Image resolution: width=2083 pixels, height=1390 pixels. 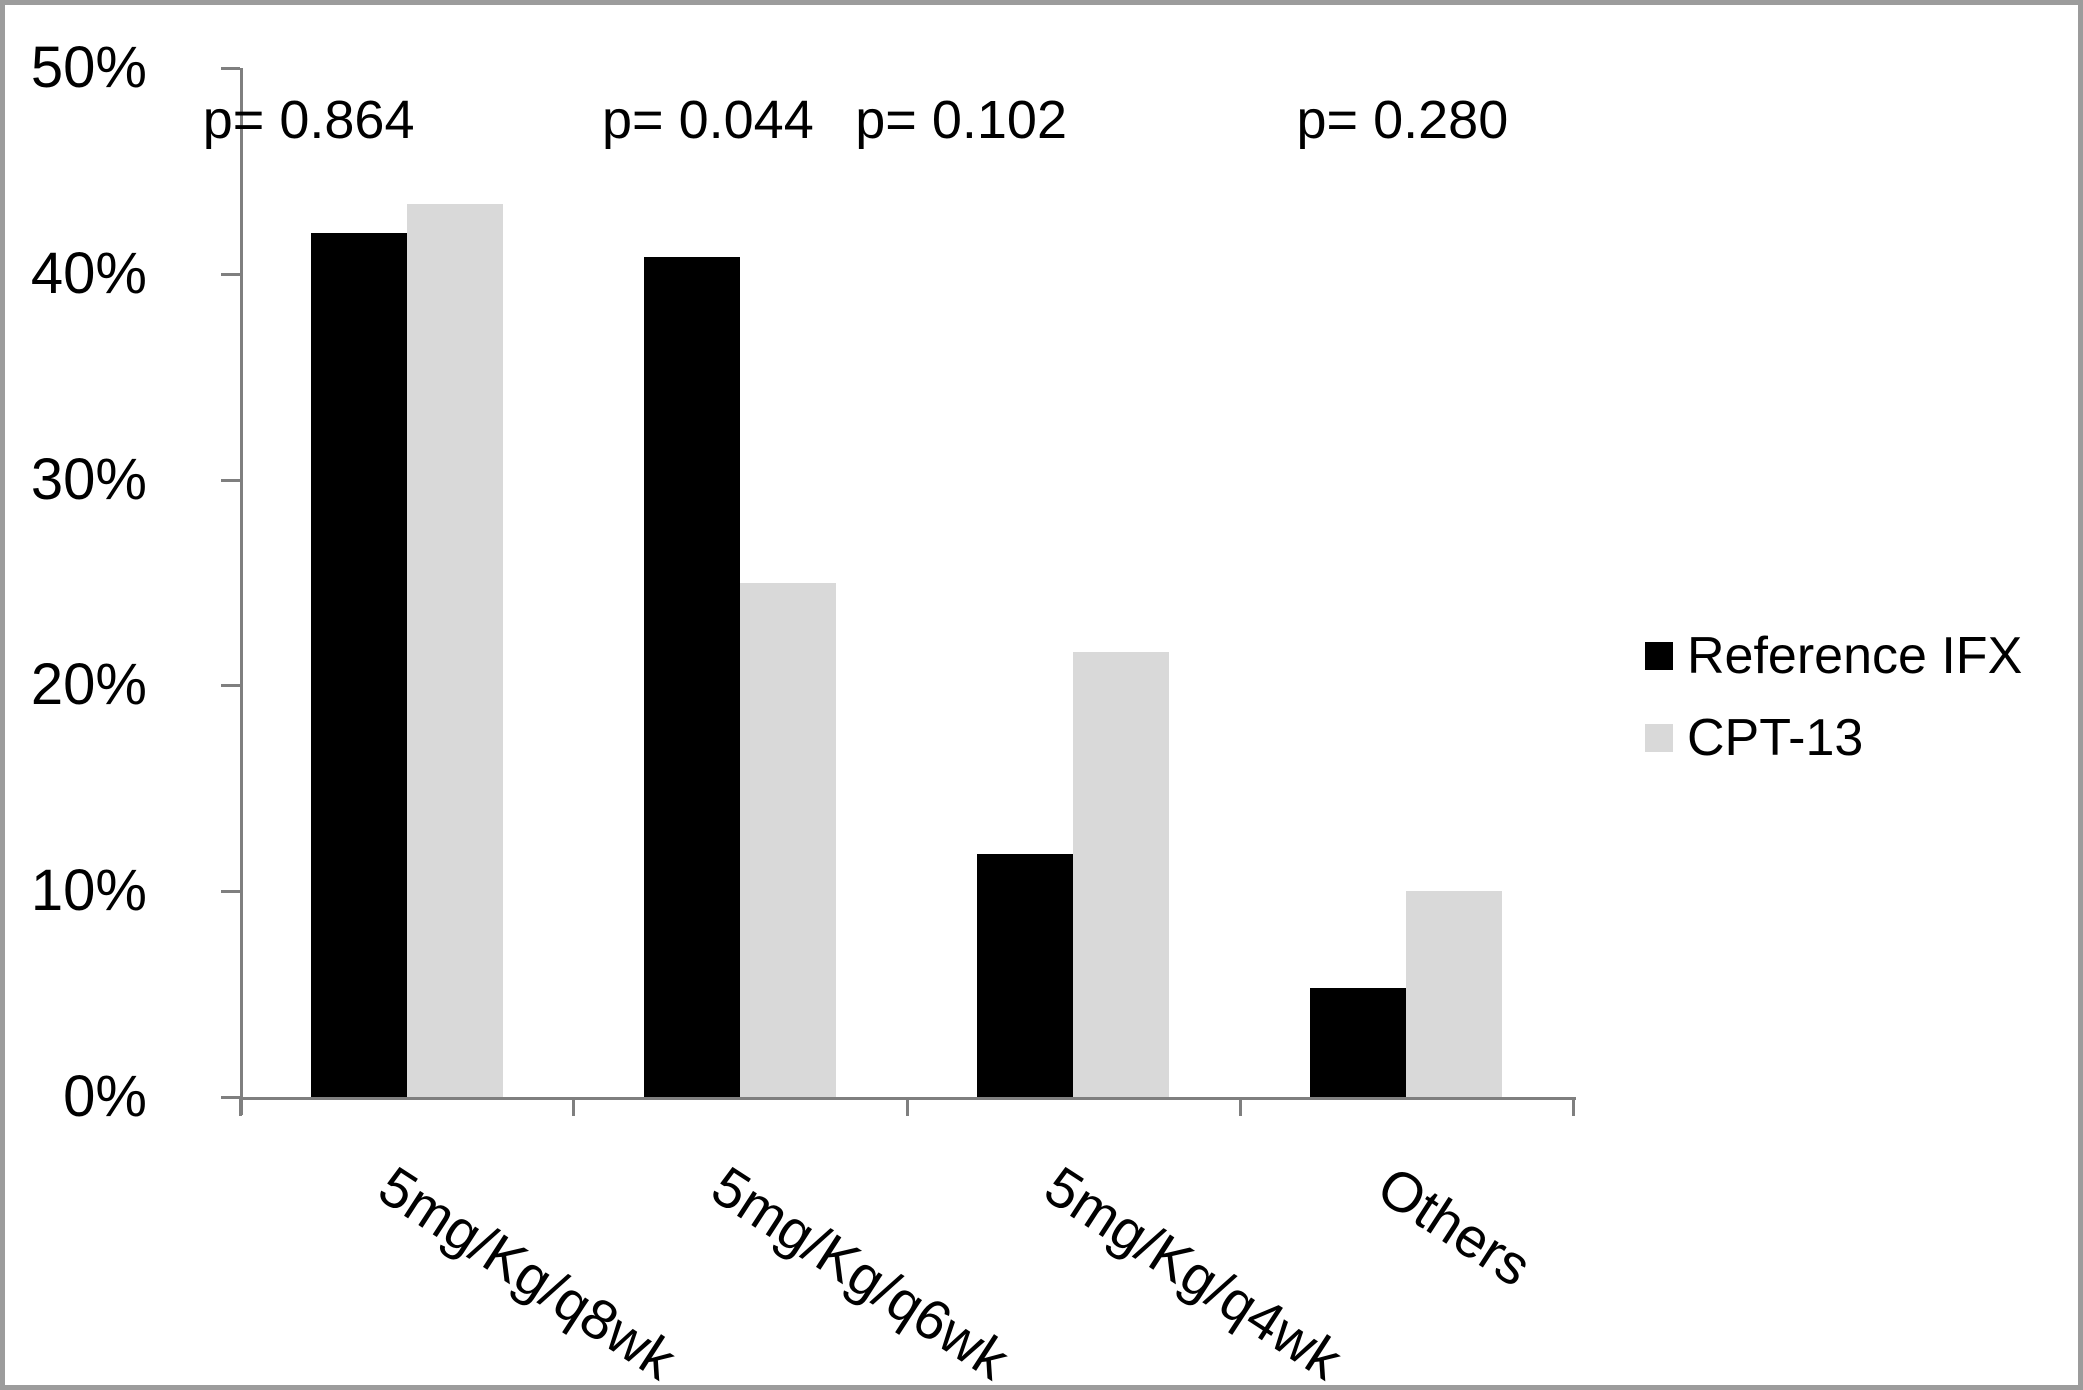 I want to click on p-value-label: p= 0.102, so click(x=961, y=120).